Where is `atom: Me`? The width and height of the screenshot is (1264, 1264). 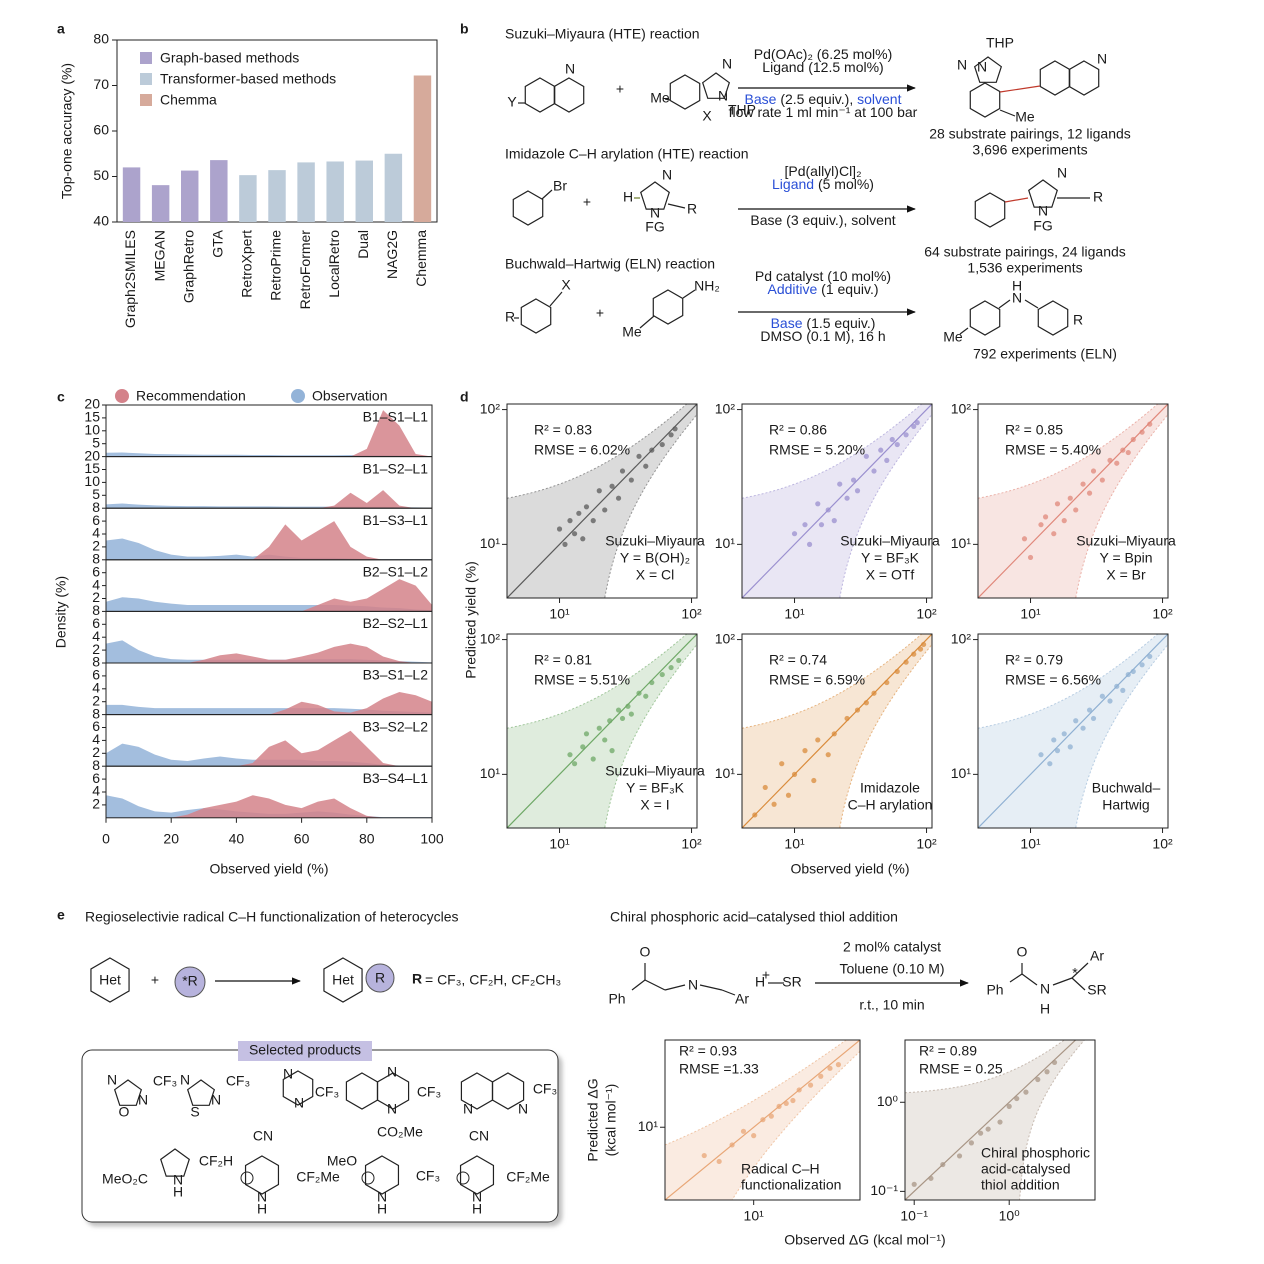
atom: Me is located at coordinates (953, 337).